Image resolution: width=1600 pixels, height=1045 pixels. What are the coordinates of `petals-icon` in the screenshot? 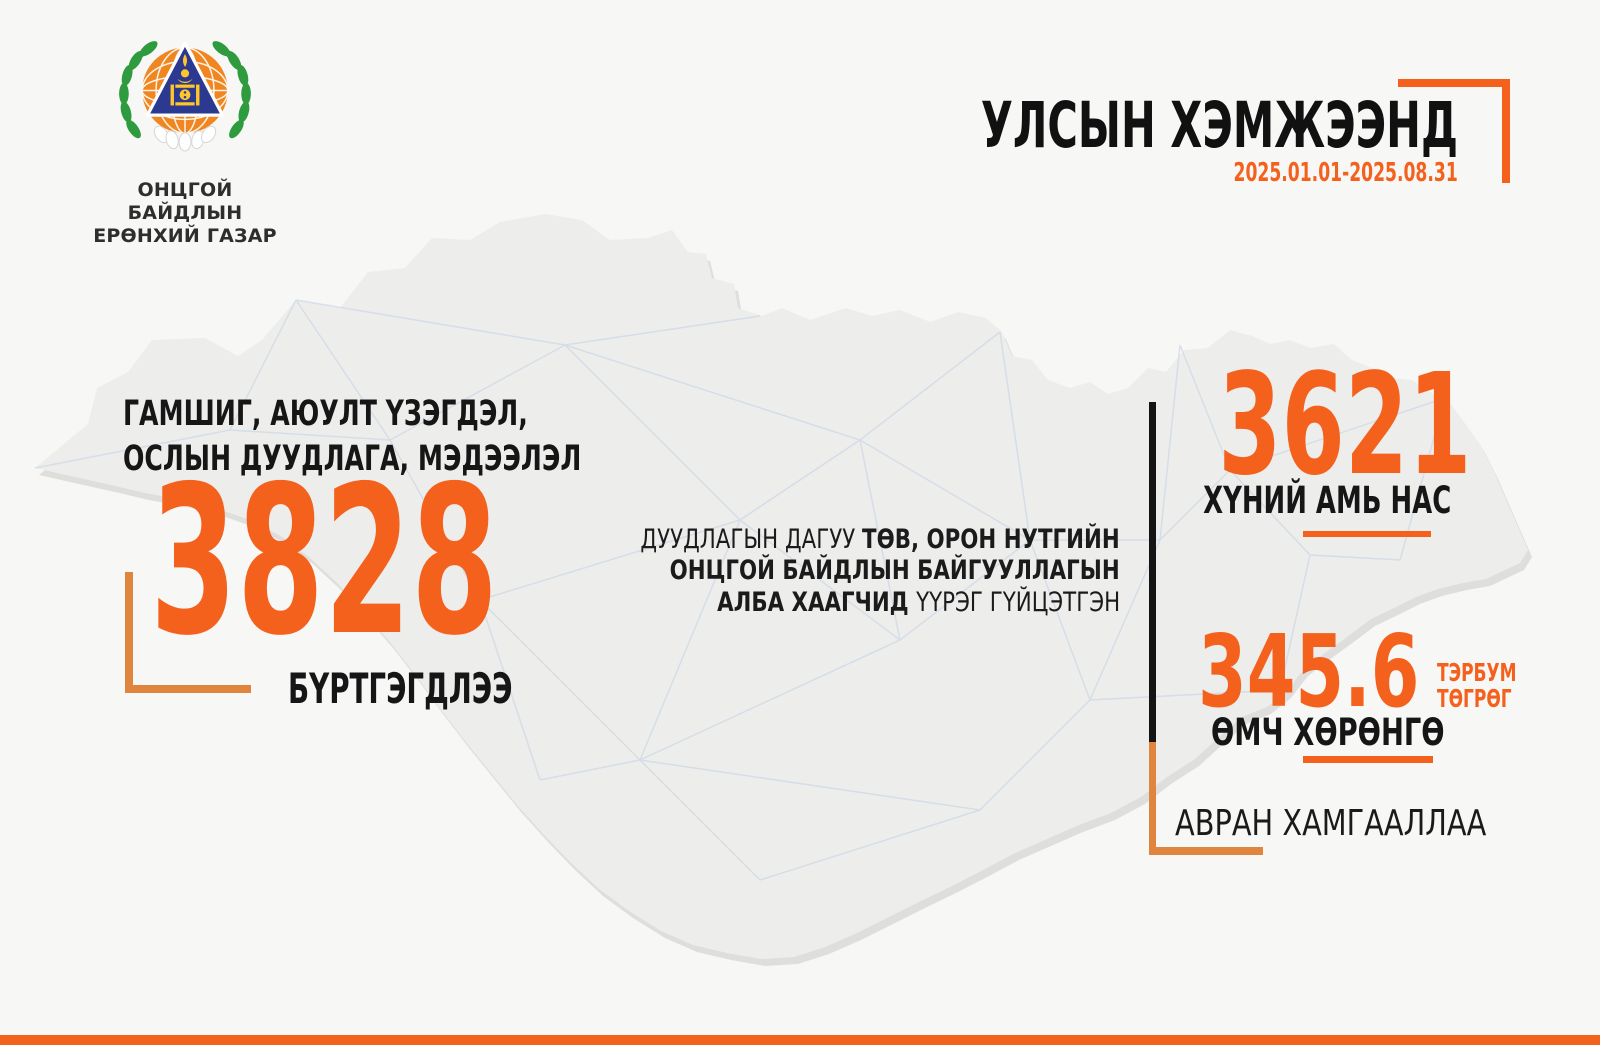 It's located at (185, 138).